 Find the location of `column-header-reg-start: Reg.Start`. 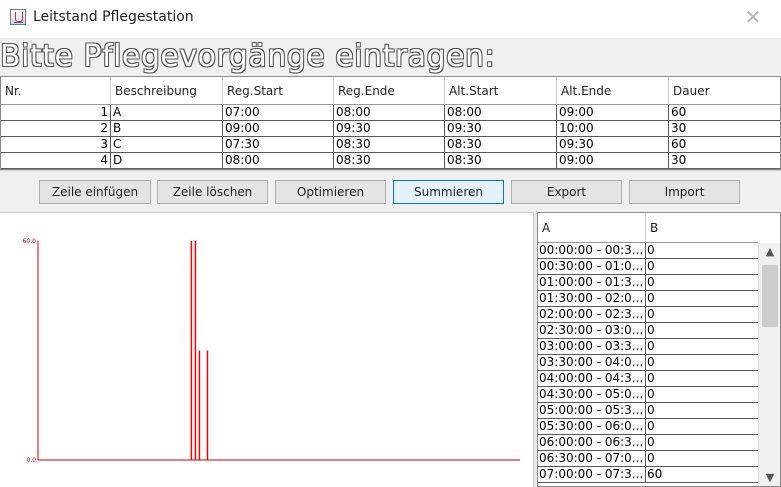

column-header-reg-start: Reg.Start is located at coordinates (278, 91).